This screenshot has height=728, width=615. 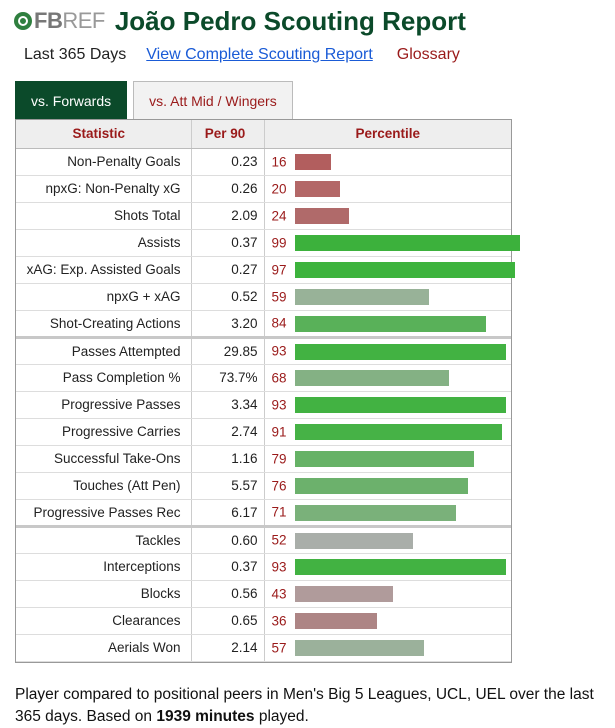 I want to click on percentile-cell: 43, so click(x=387, y=594).